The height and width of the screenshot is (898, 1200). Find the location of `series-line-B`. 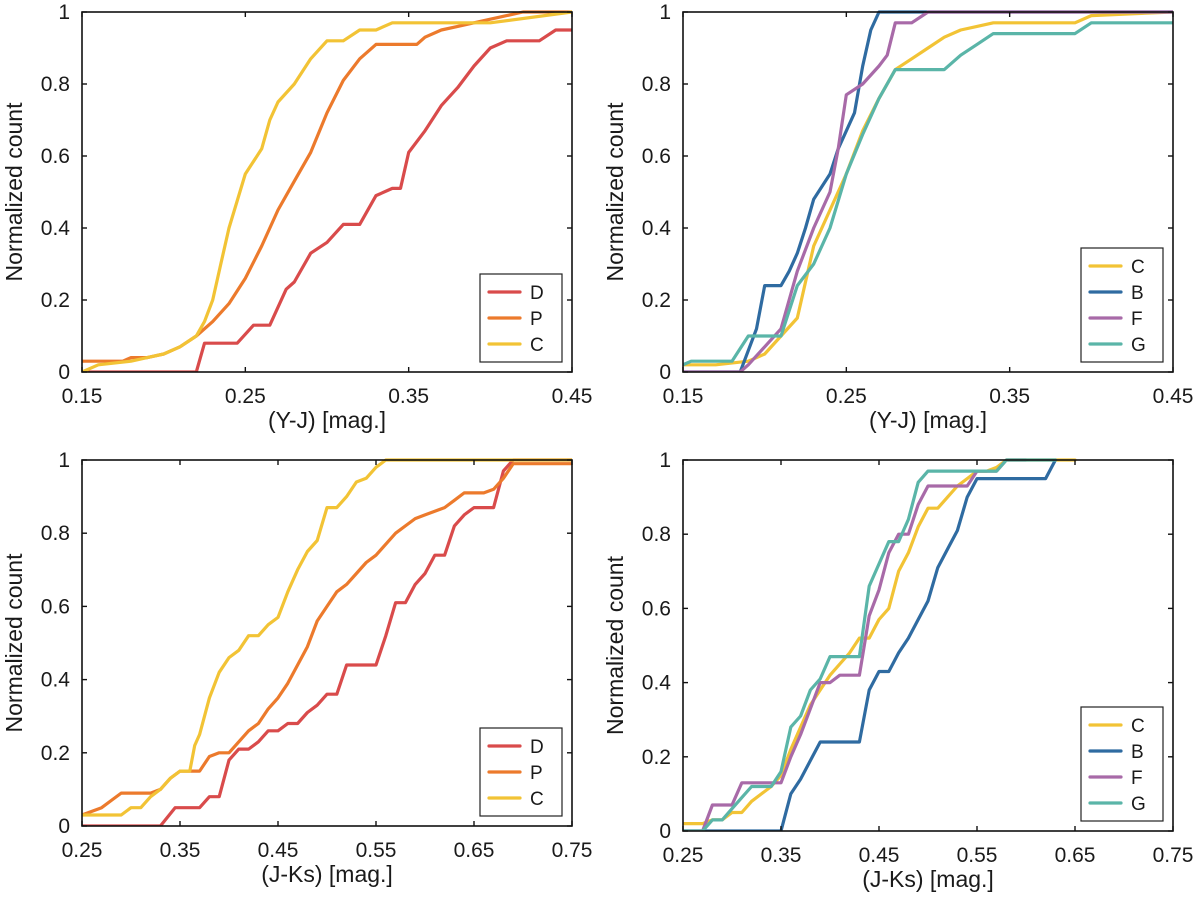

series-line-B is located at coordinates (870, 644).